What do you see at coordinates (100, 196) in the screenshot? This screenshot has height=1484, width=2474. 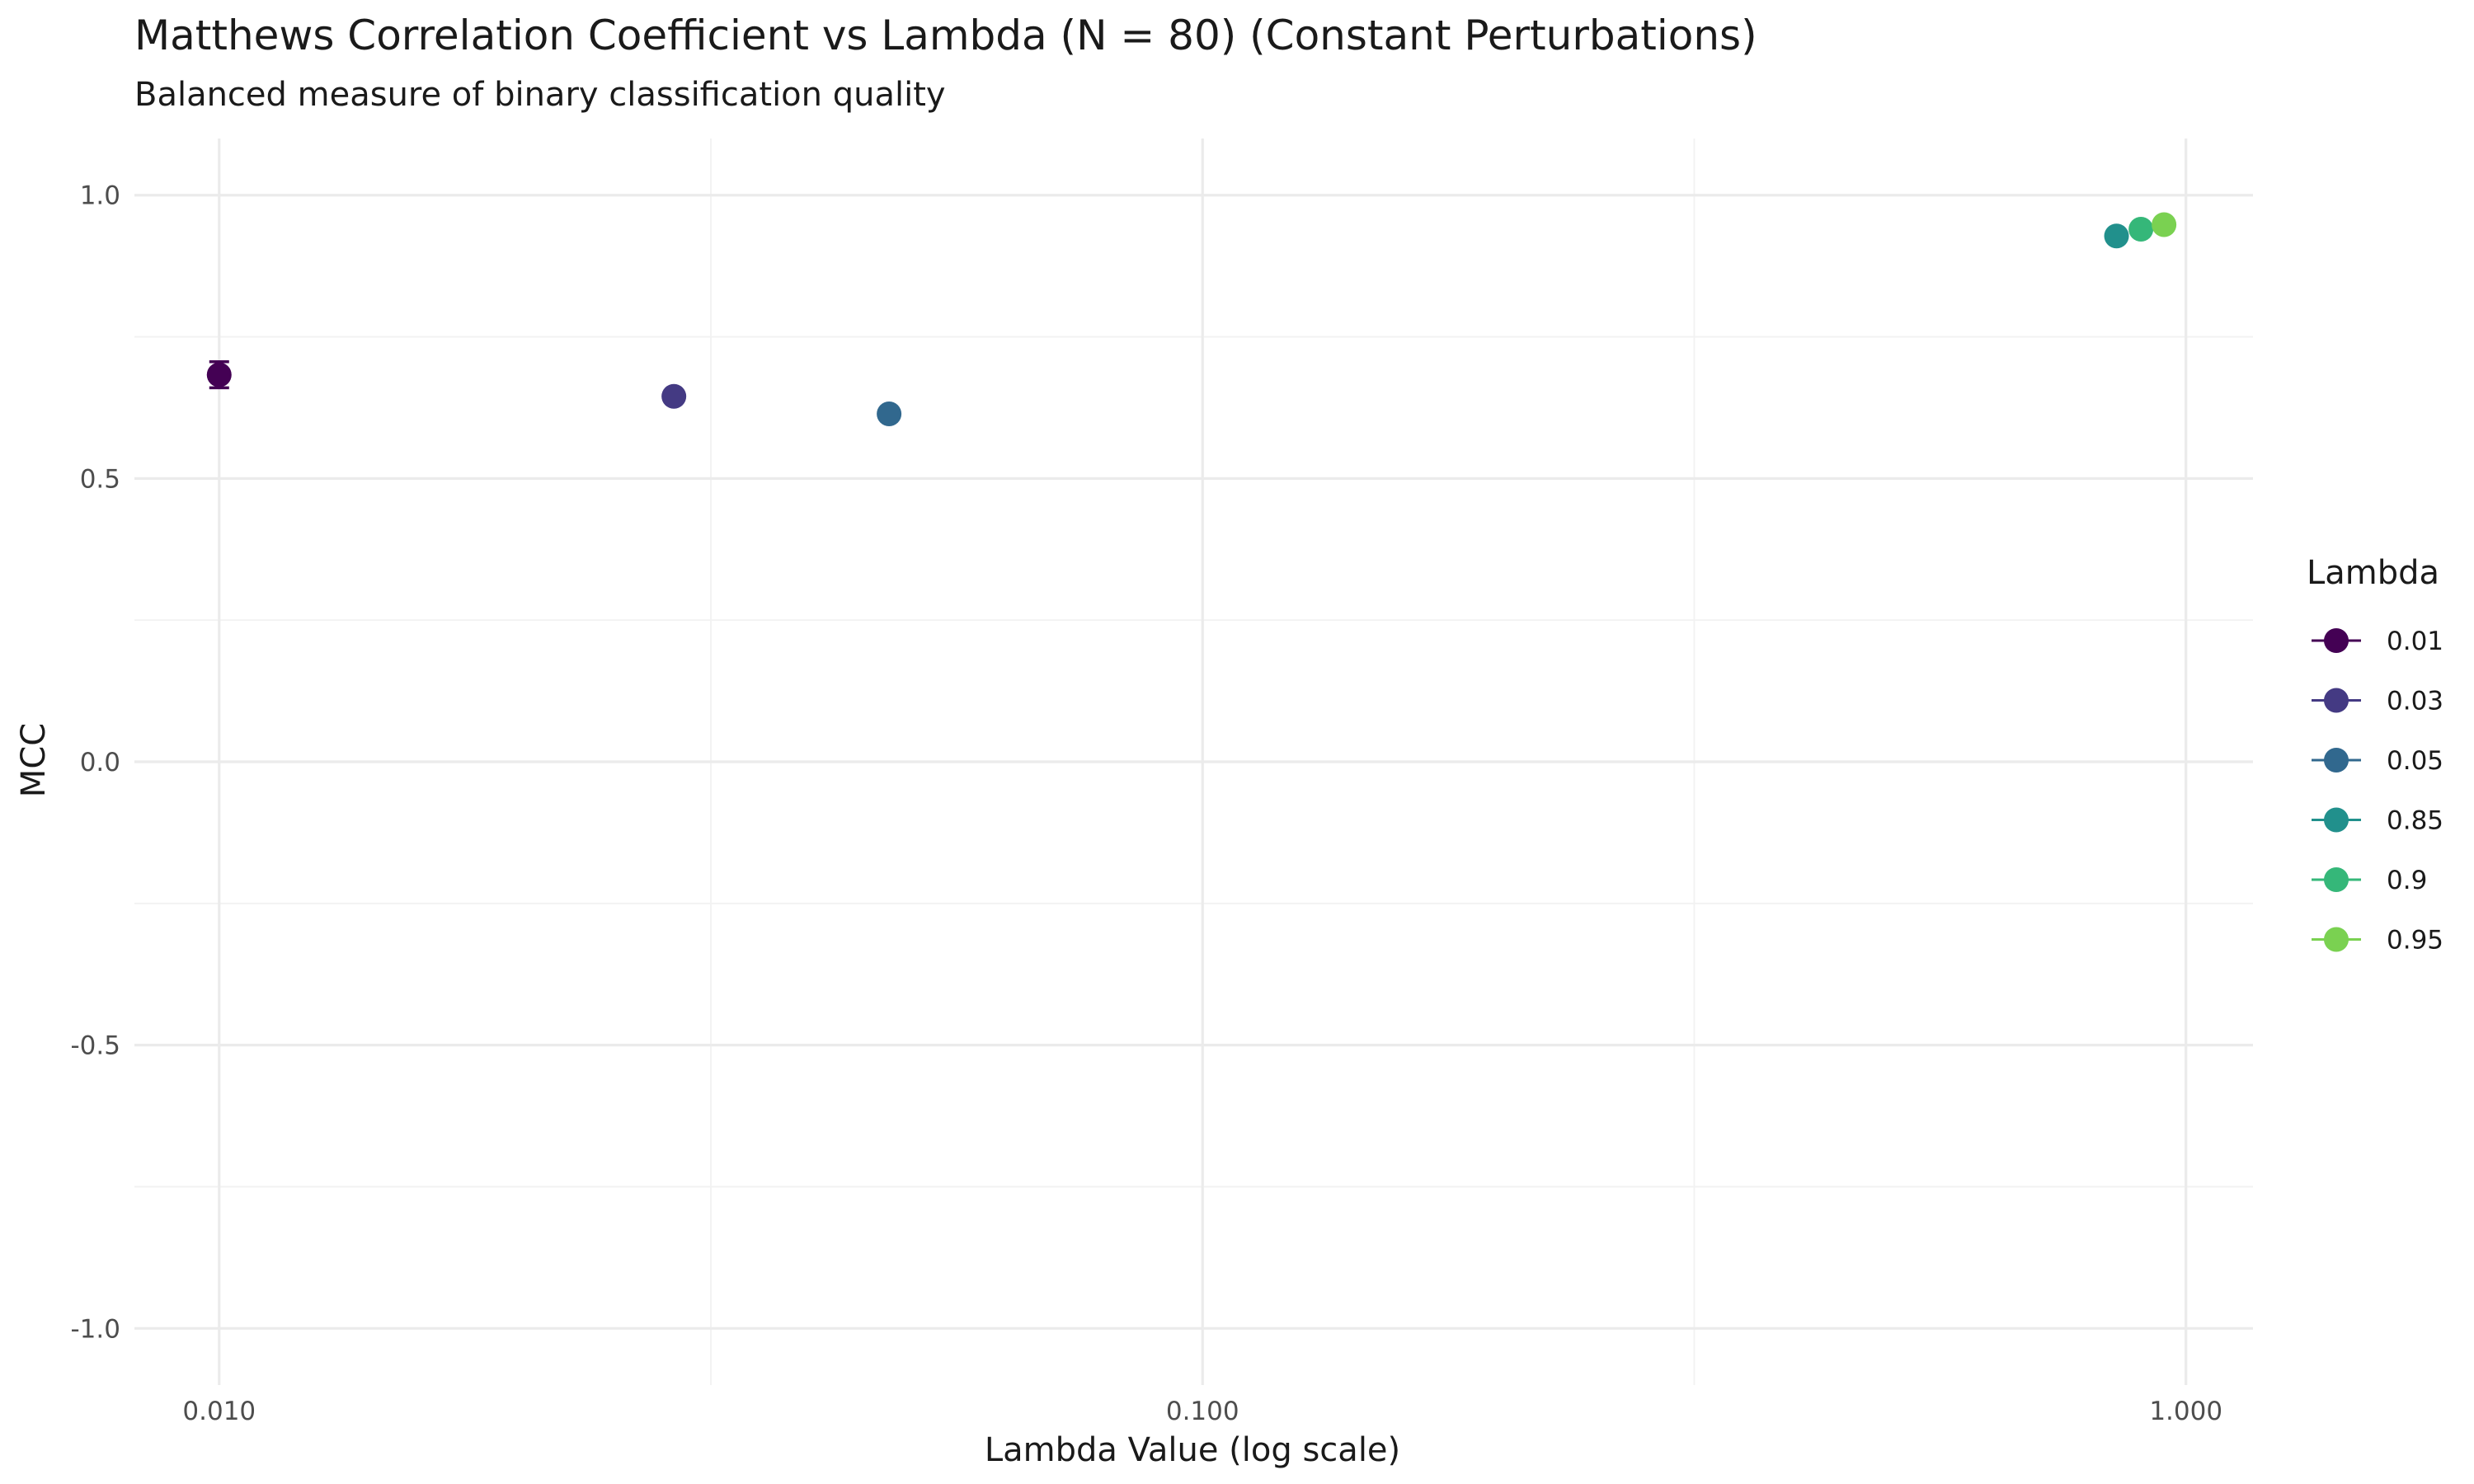 I see `y-tick-label: 1.0` at bounding box center [100, 196].